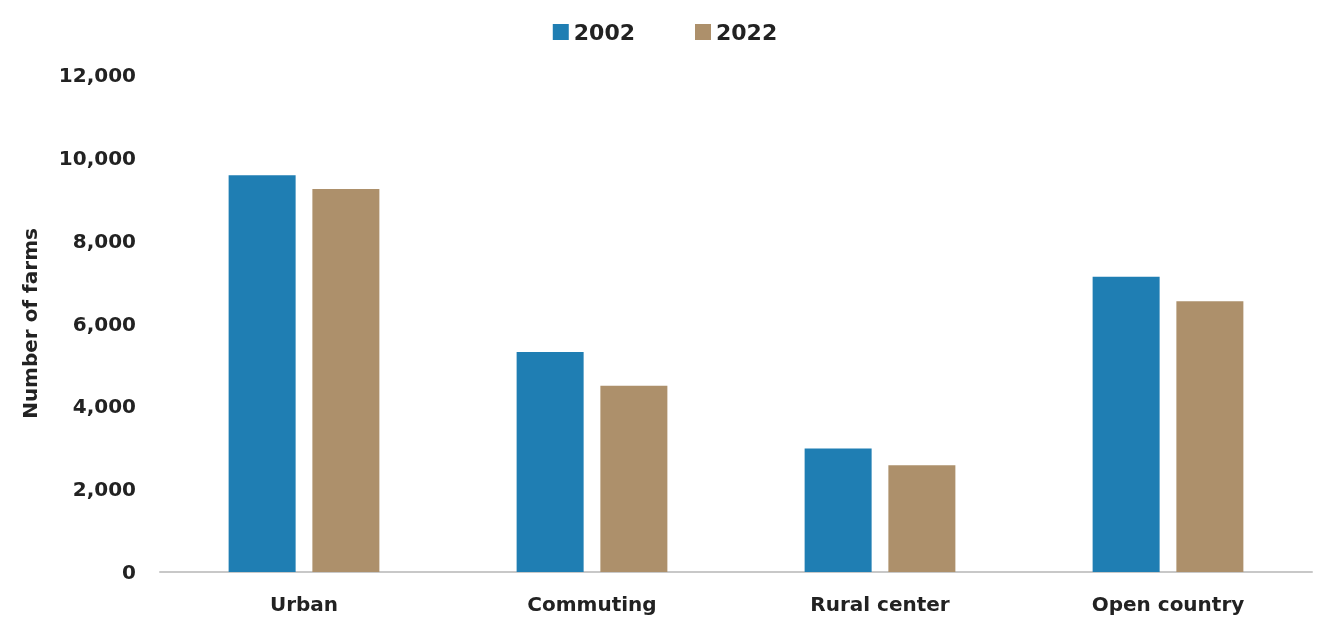 This screenshot has height=628, width=1330. I want to click on legend-label: 2002, so click(604, 32).